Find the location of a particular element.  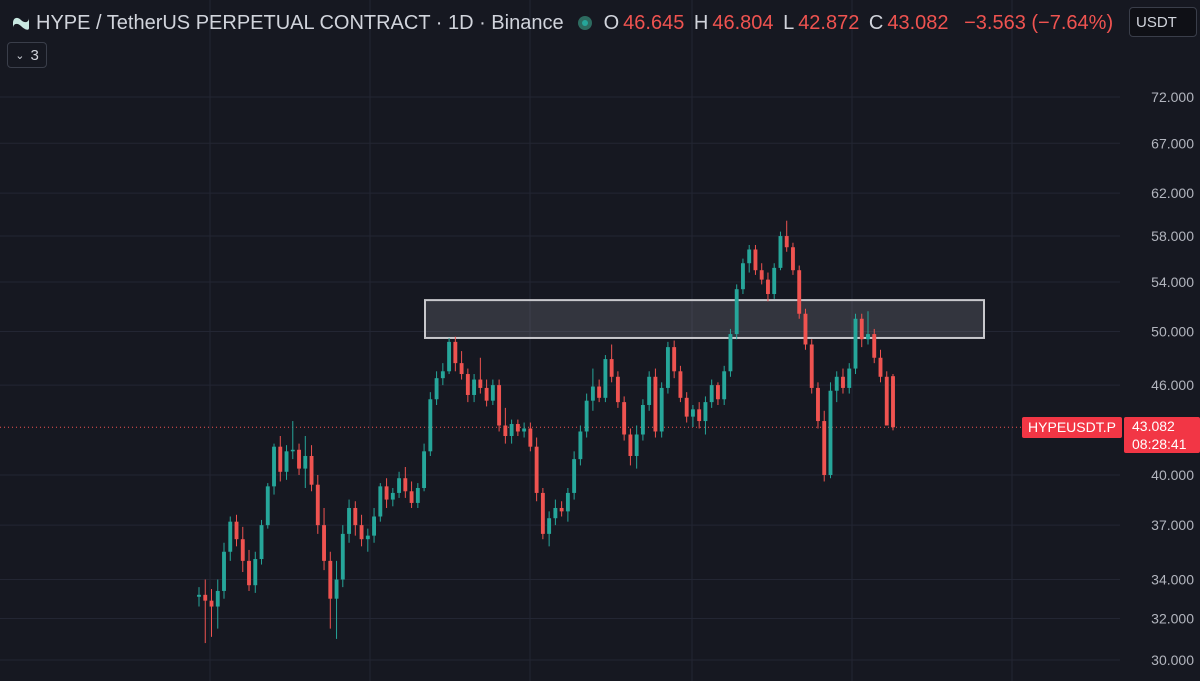

resistance-zone is located at coordinates (704, 319).